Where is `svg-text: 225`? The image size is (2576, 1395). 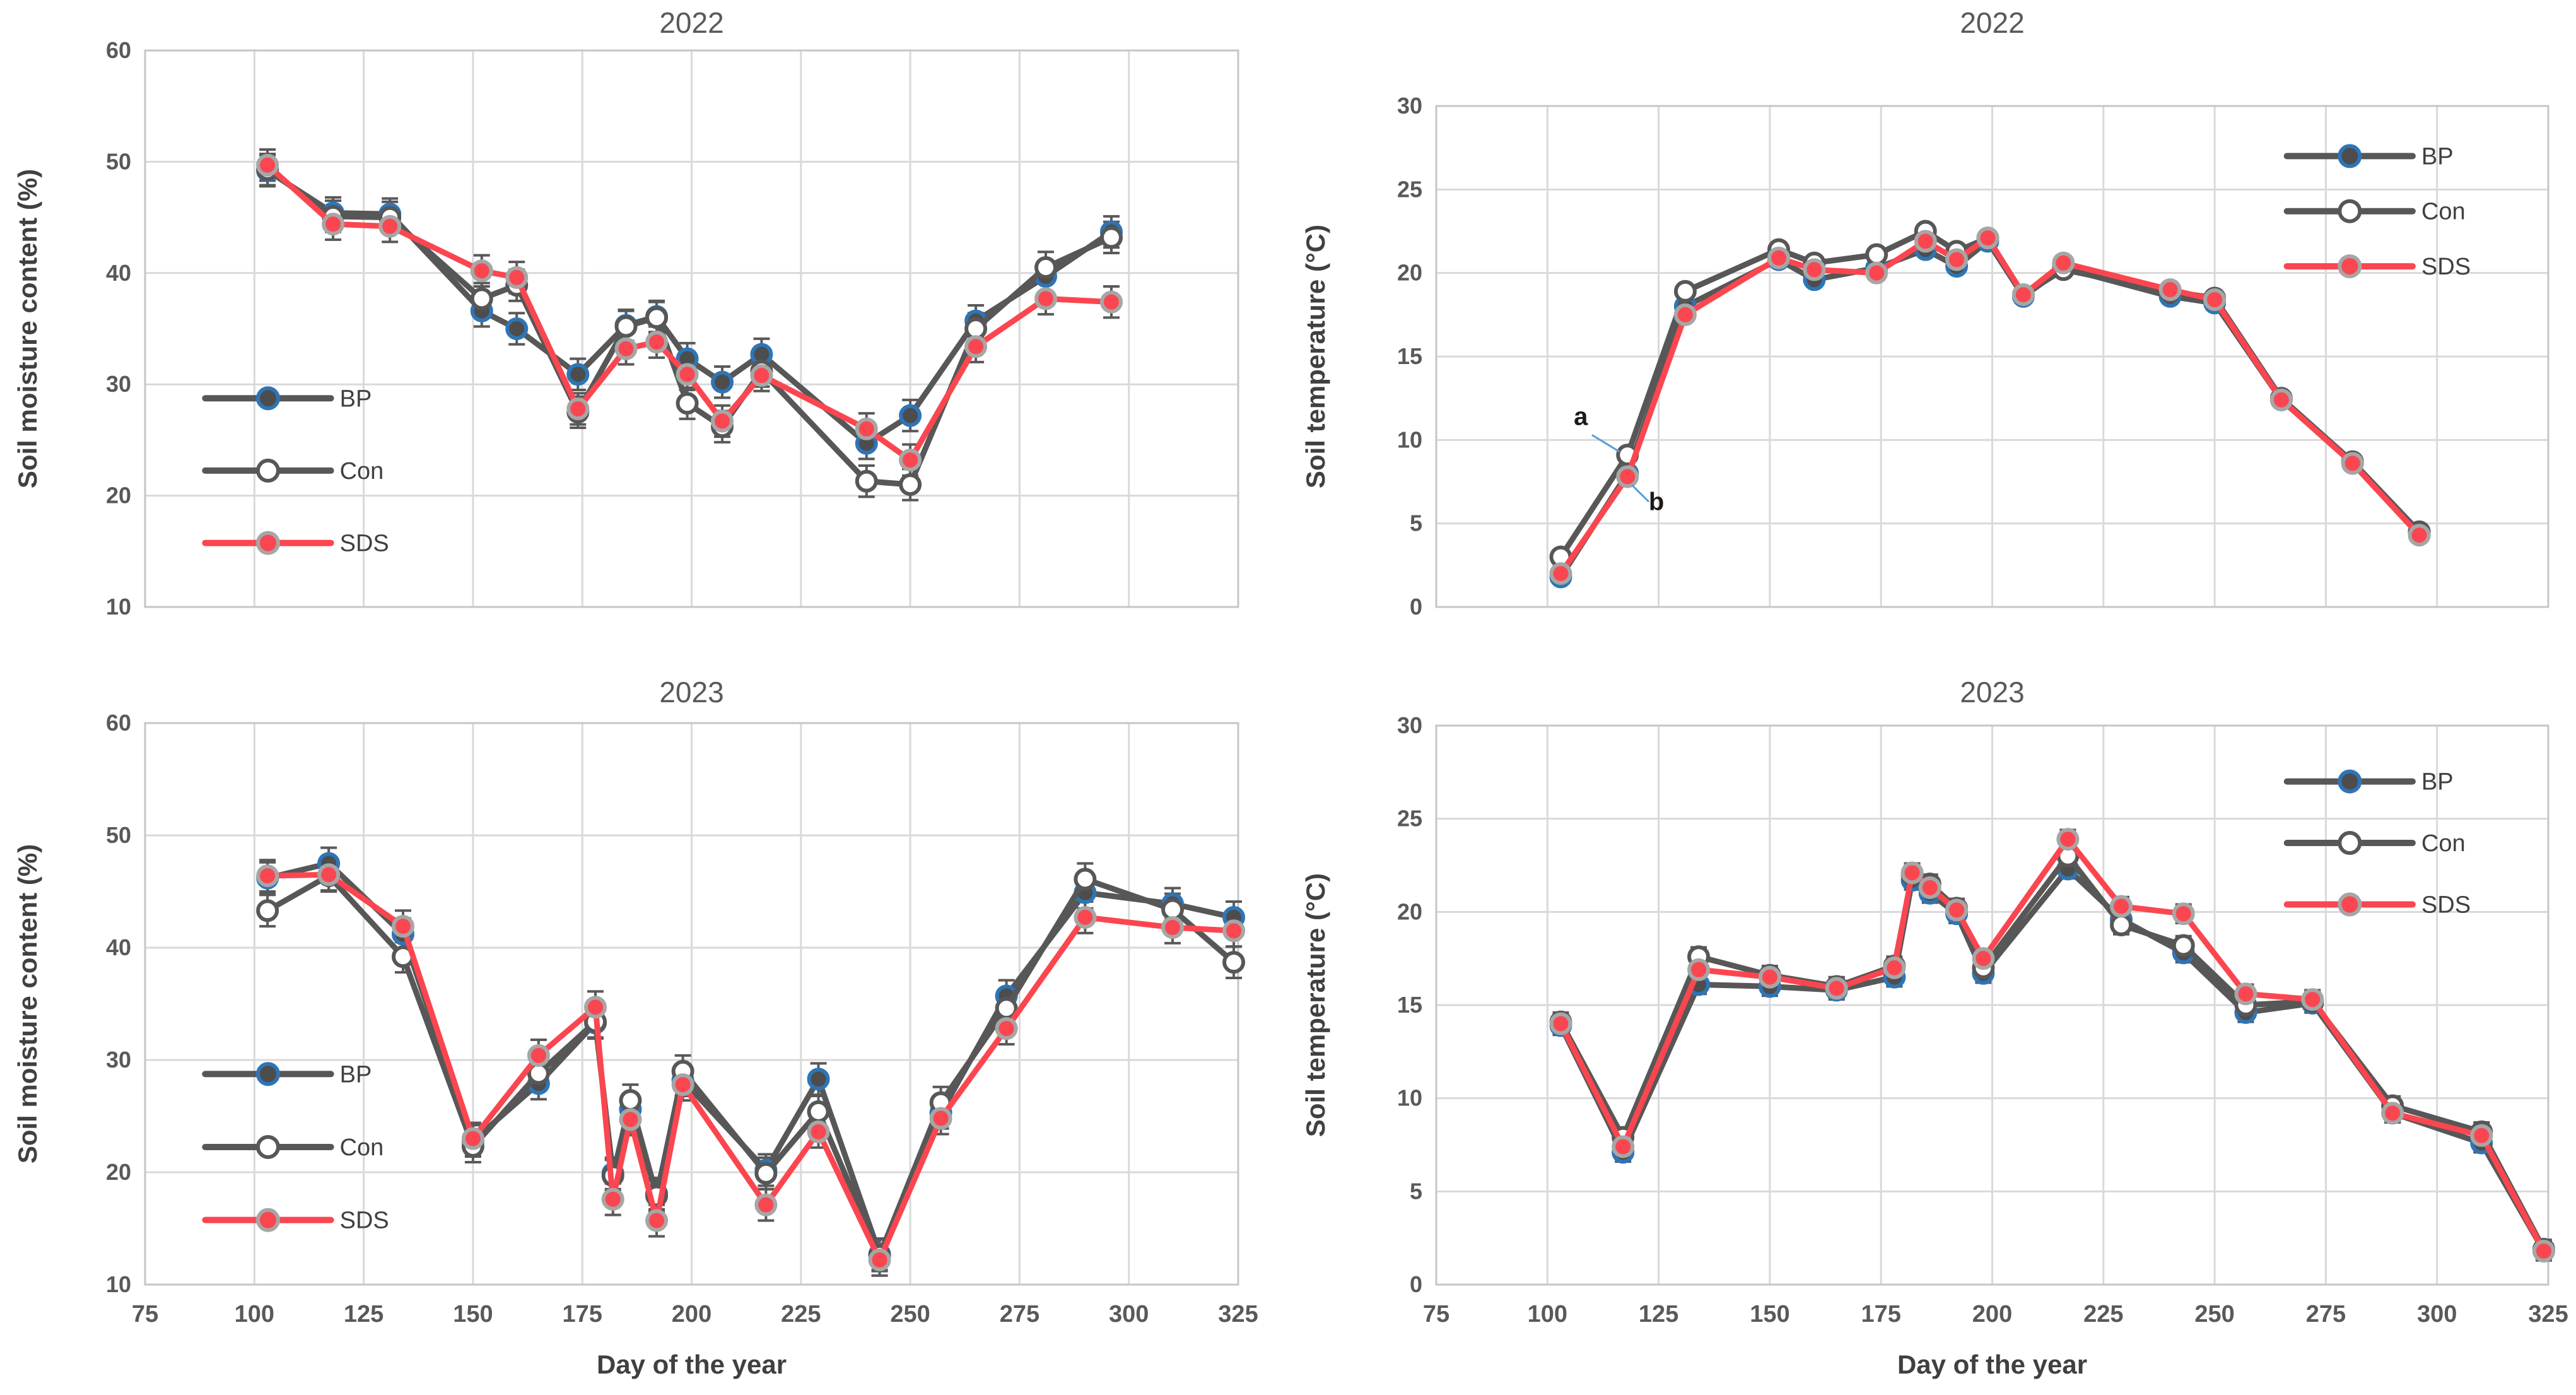
svg-text: 225 is located at coordinates (2103, 1314).